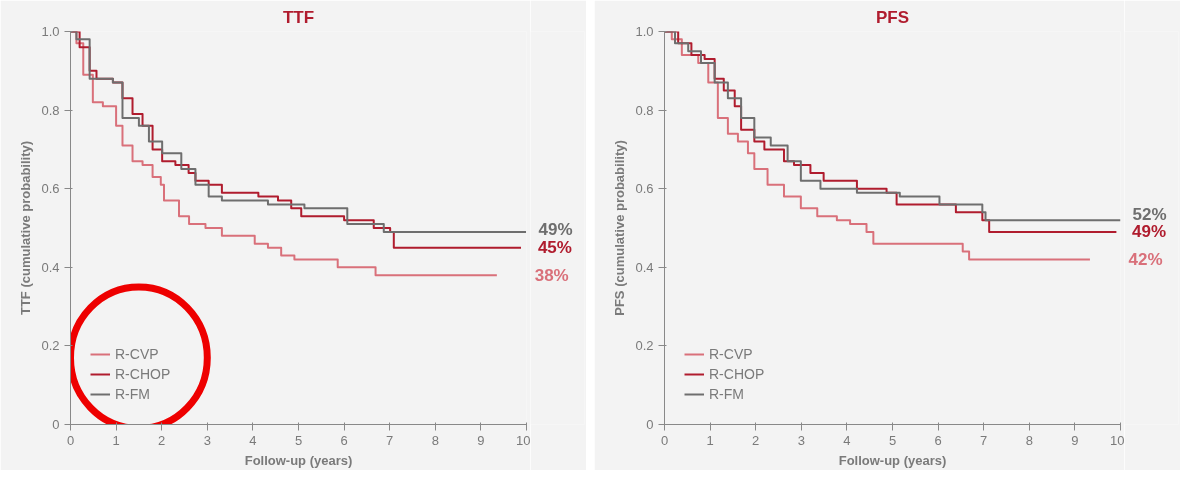  What do you see at coordinates (551, 275) in the screenshot?
I see `annotation: 38%` at bounding box center [551, 275].